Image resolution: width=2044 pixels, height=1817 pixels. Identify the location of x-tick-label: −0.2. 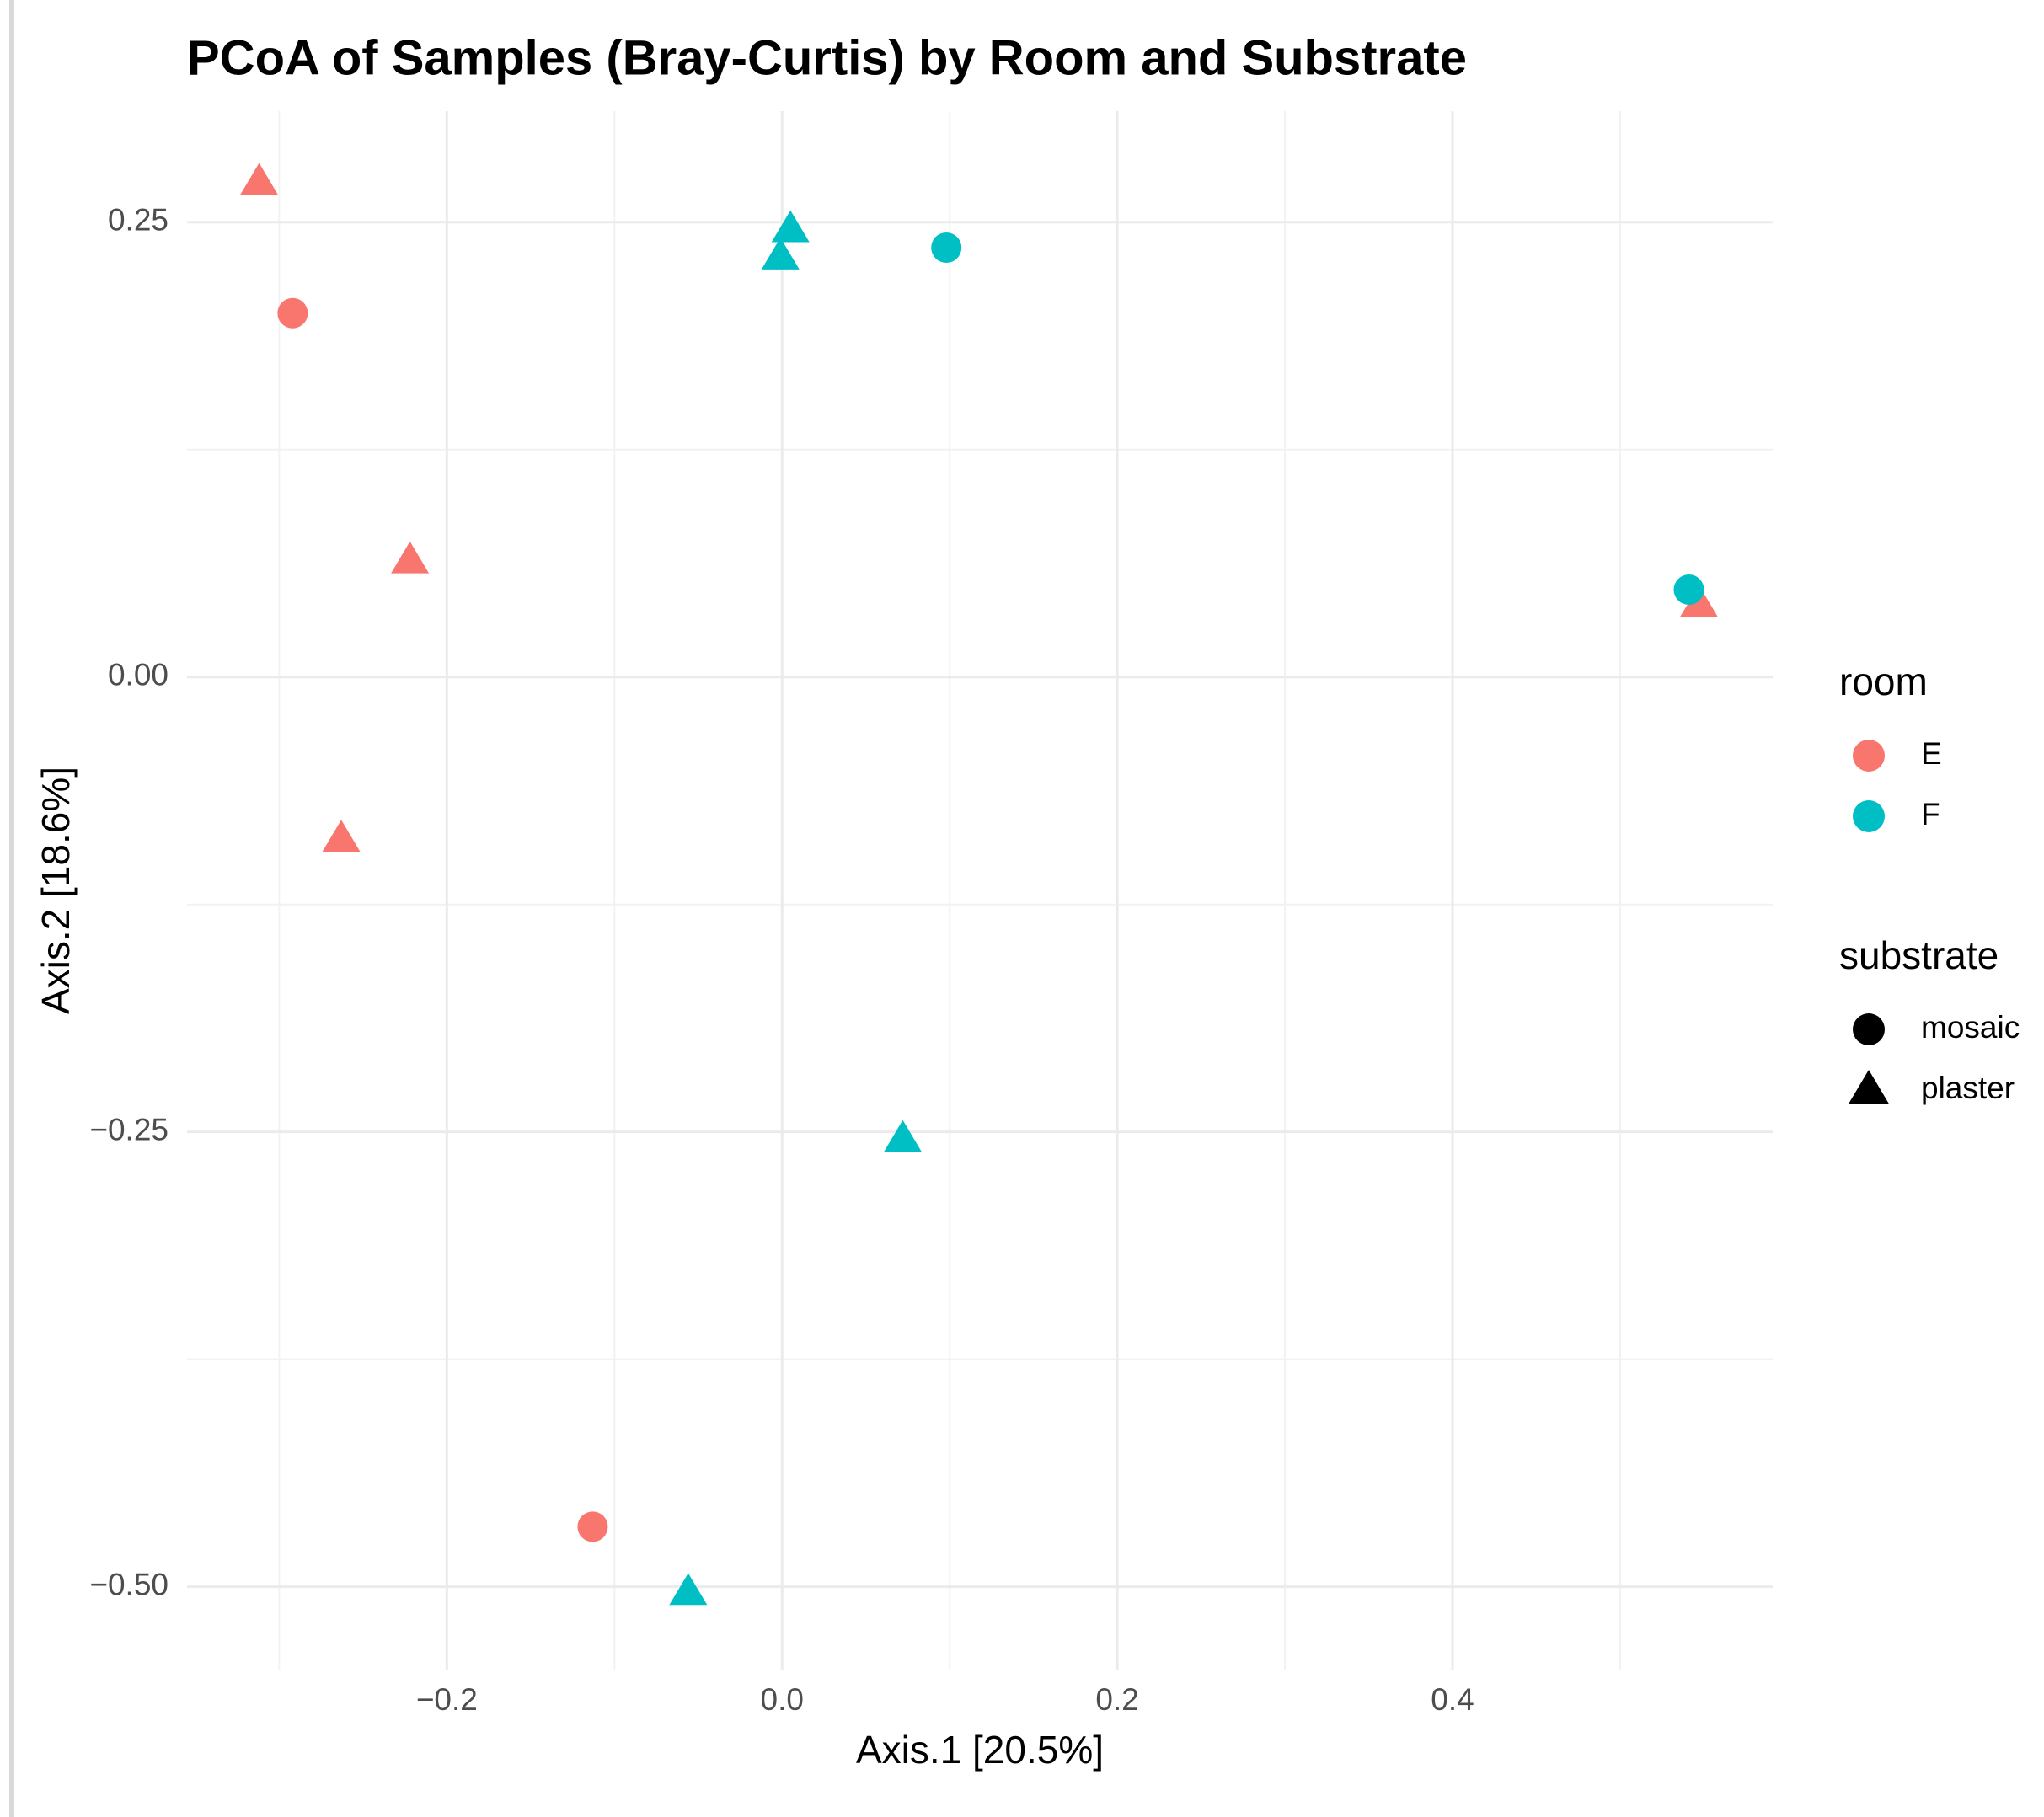
(447, 1699).